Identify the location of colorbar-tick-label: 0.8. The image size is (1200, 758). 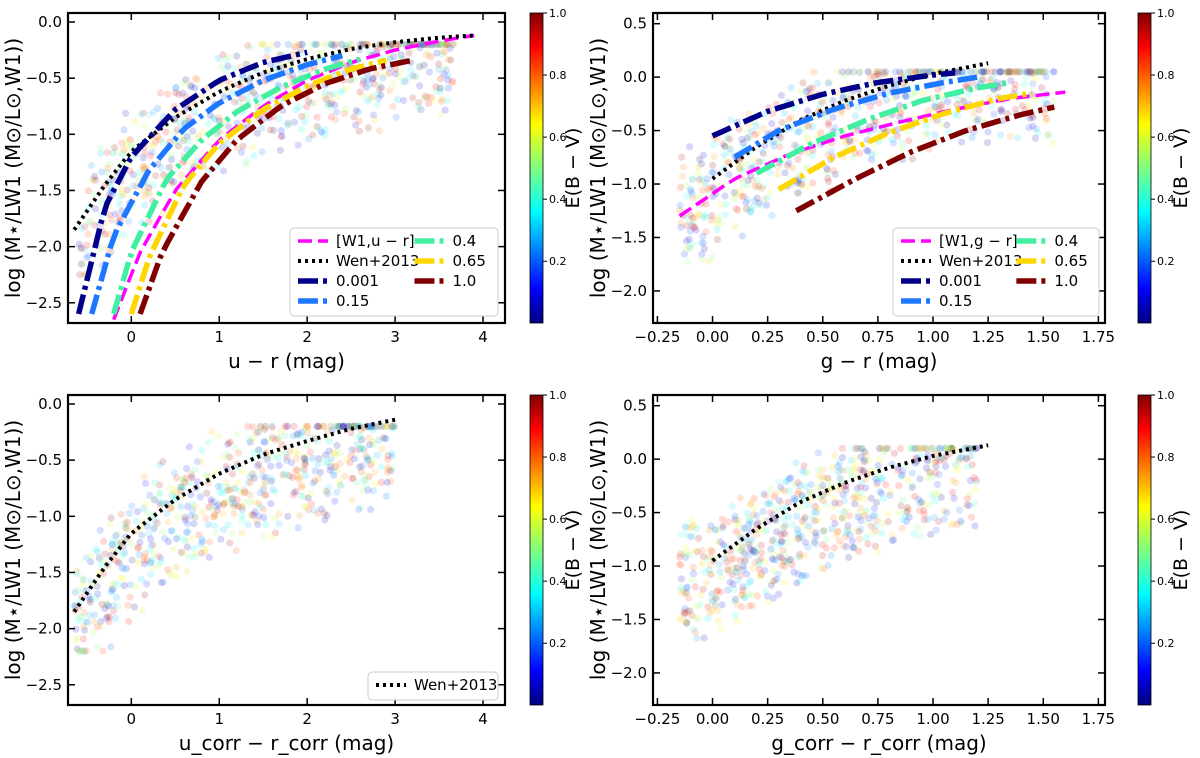
(1166, 457).